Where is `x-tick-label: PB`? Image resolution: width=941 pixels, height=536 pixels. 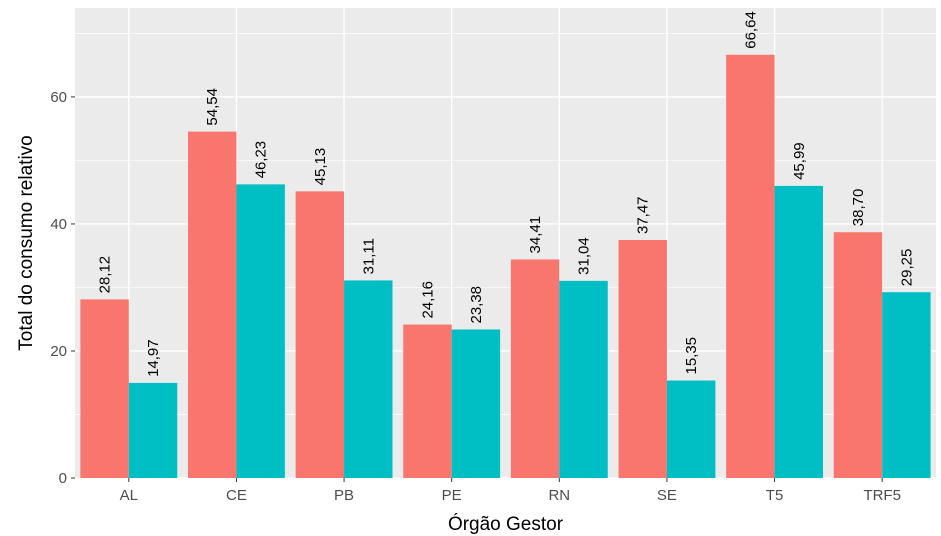
x-tick-label: PB is located at coordinates (344, 495).